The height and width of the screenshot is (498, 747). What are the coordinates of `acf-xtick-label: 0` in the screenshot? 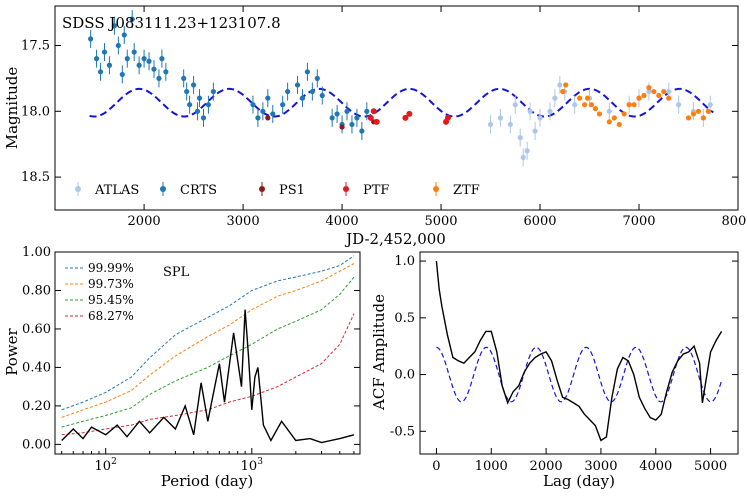 It's located at (436, 466).